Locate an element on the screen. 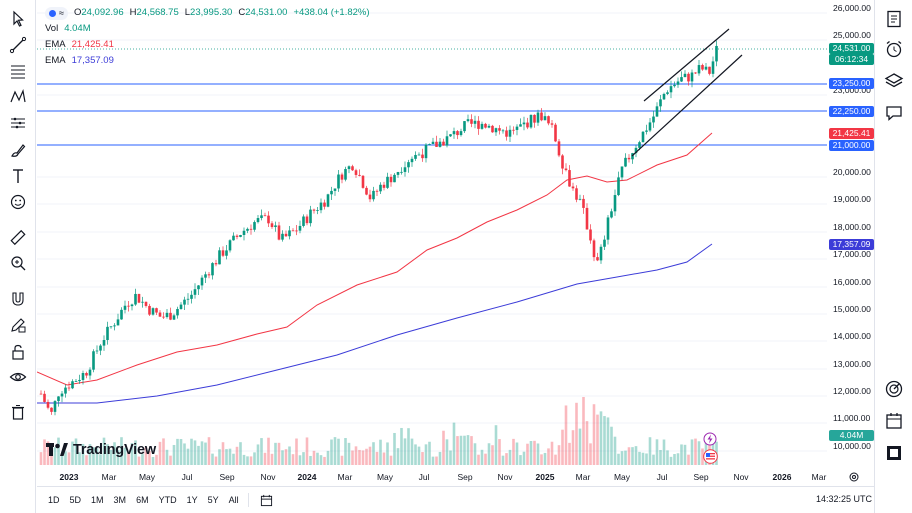 The height and width of the screenshot is (513, 912). horizontal-lines-icon is located at coordinates (18, 71).